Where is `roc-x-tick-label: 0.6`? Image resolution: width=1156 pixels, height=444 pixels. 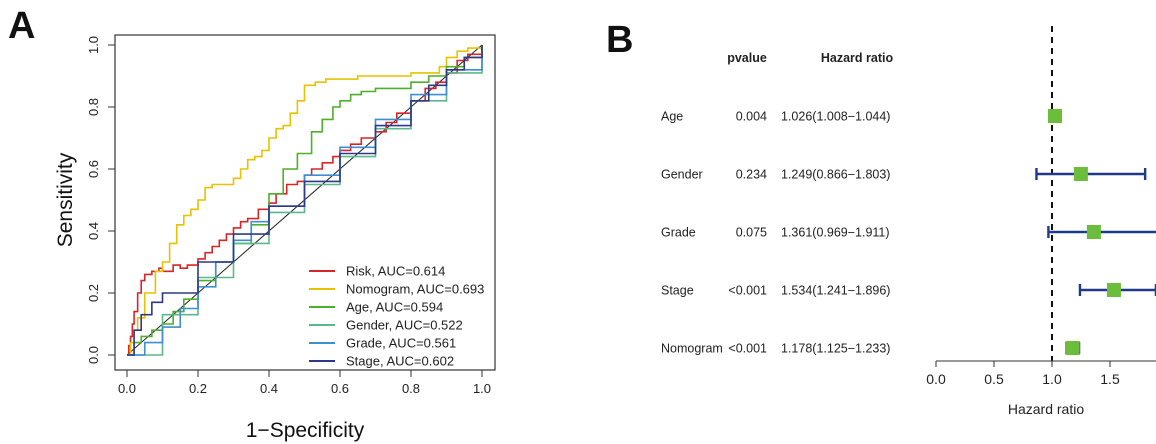 roc-x-tick-label: 0.6 is located at coordinates (340, 388).